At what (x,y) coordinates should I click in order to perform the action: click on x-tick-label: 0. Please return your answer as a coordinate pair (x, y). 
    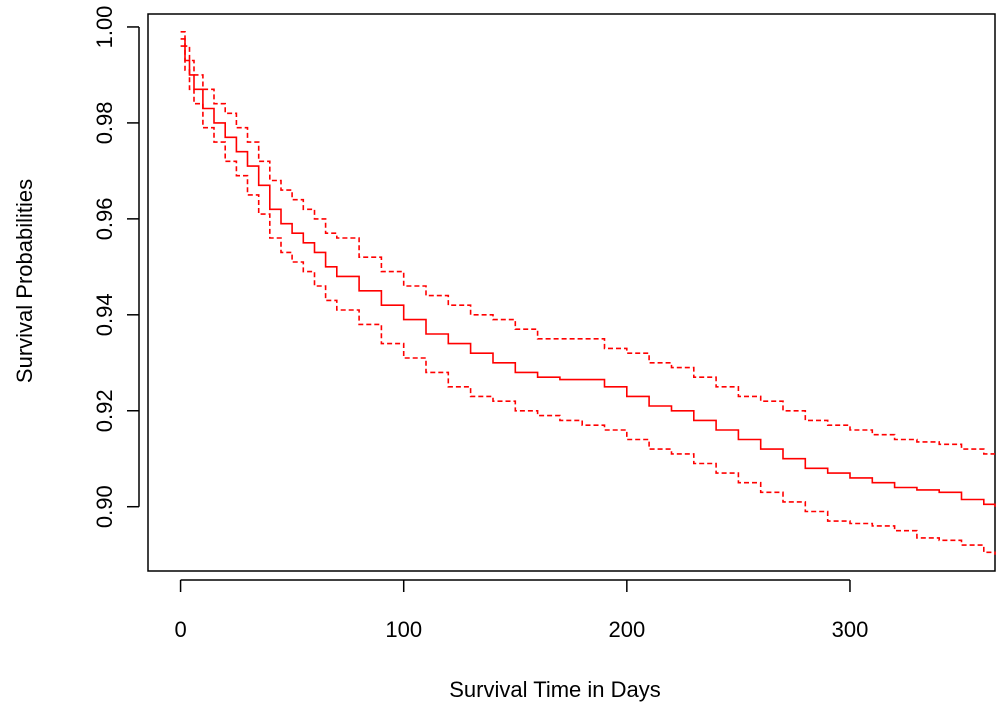
    Looking at the image, I should click on (180, 629).